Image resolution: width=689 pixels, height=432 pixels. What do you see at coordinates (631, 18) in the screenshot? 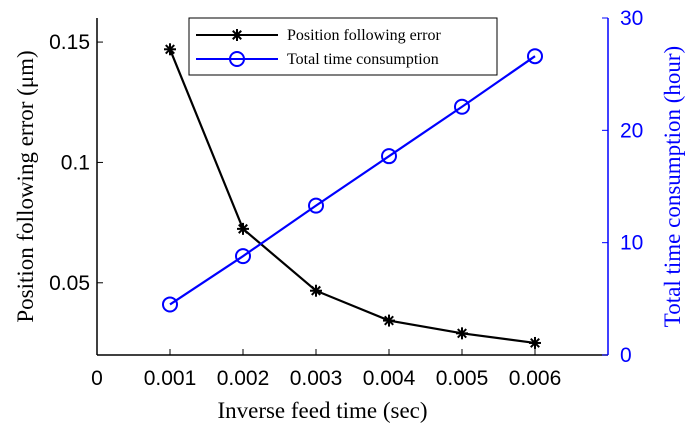
I see `y-right-tick-label: 30` at bounding box center [631, 18].